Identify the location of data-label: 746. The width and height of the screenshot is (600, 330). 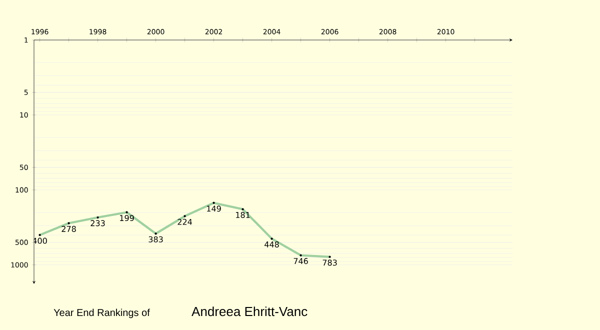
(301, 261).